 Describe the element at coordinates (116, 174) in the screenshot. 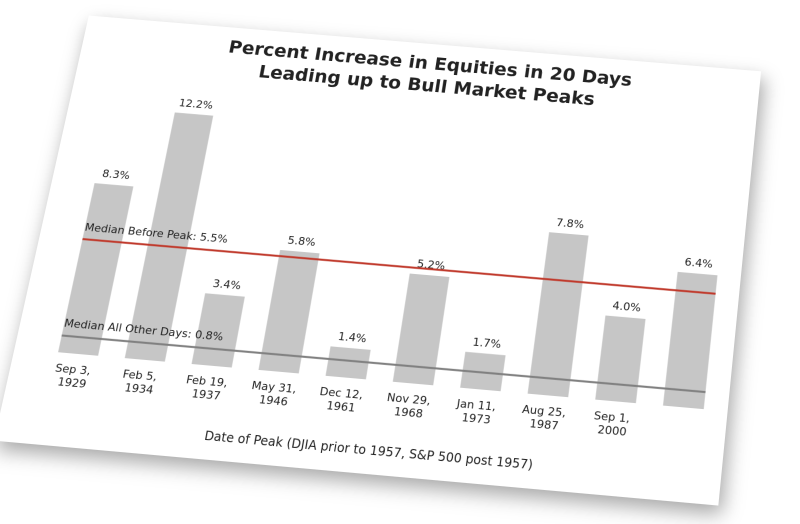

I see `data-label: 8.3%` at that location.